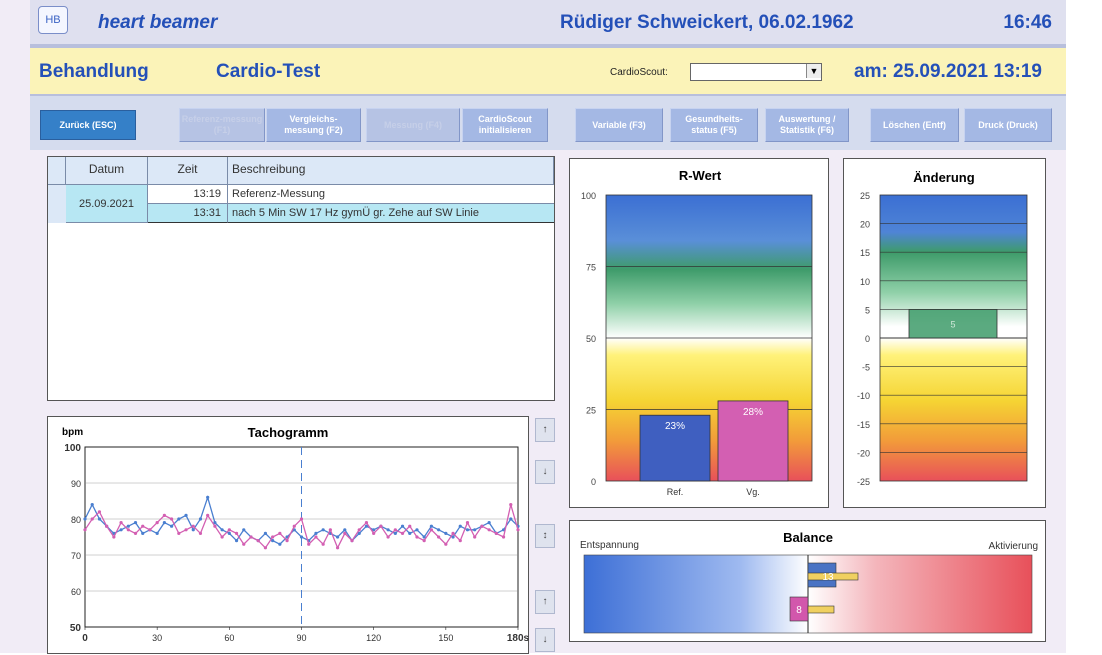 This screenshot has height=655, width=1102. What do you see at coordinates (545, 536) in the screenshot?
I see `scroll-split-button: ↕` at bounding box center [545, 536].